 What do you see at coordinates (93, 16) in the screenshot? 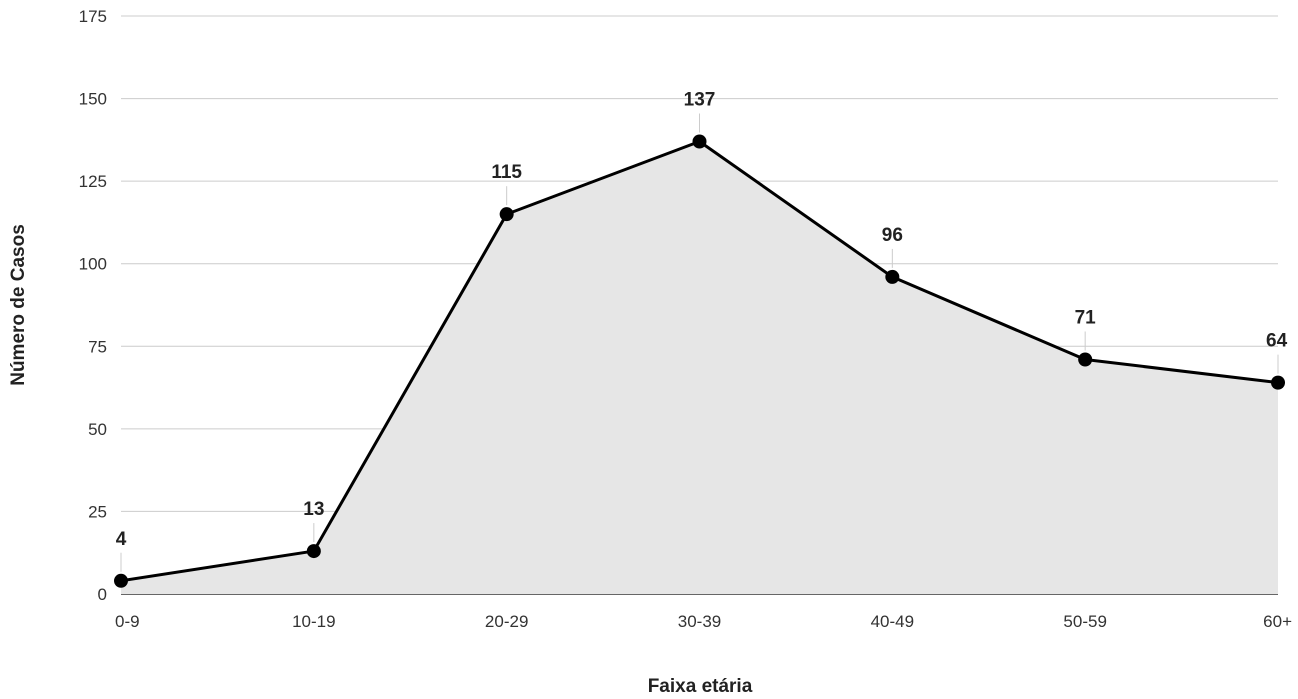
I see `y-tick-label: 175` at bounding box center [93, 16].